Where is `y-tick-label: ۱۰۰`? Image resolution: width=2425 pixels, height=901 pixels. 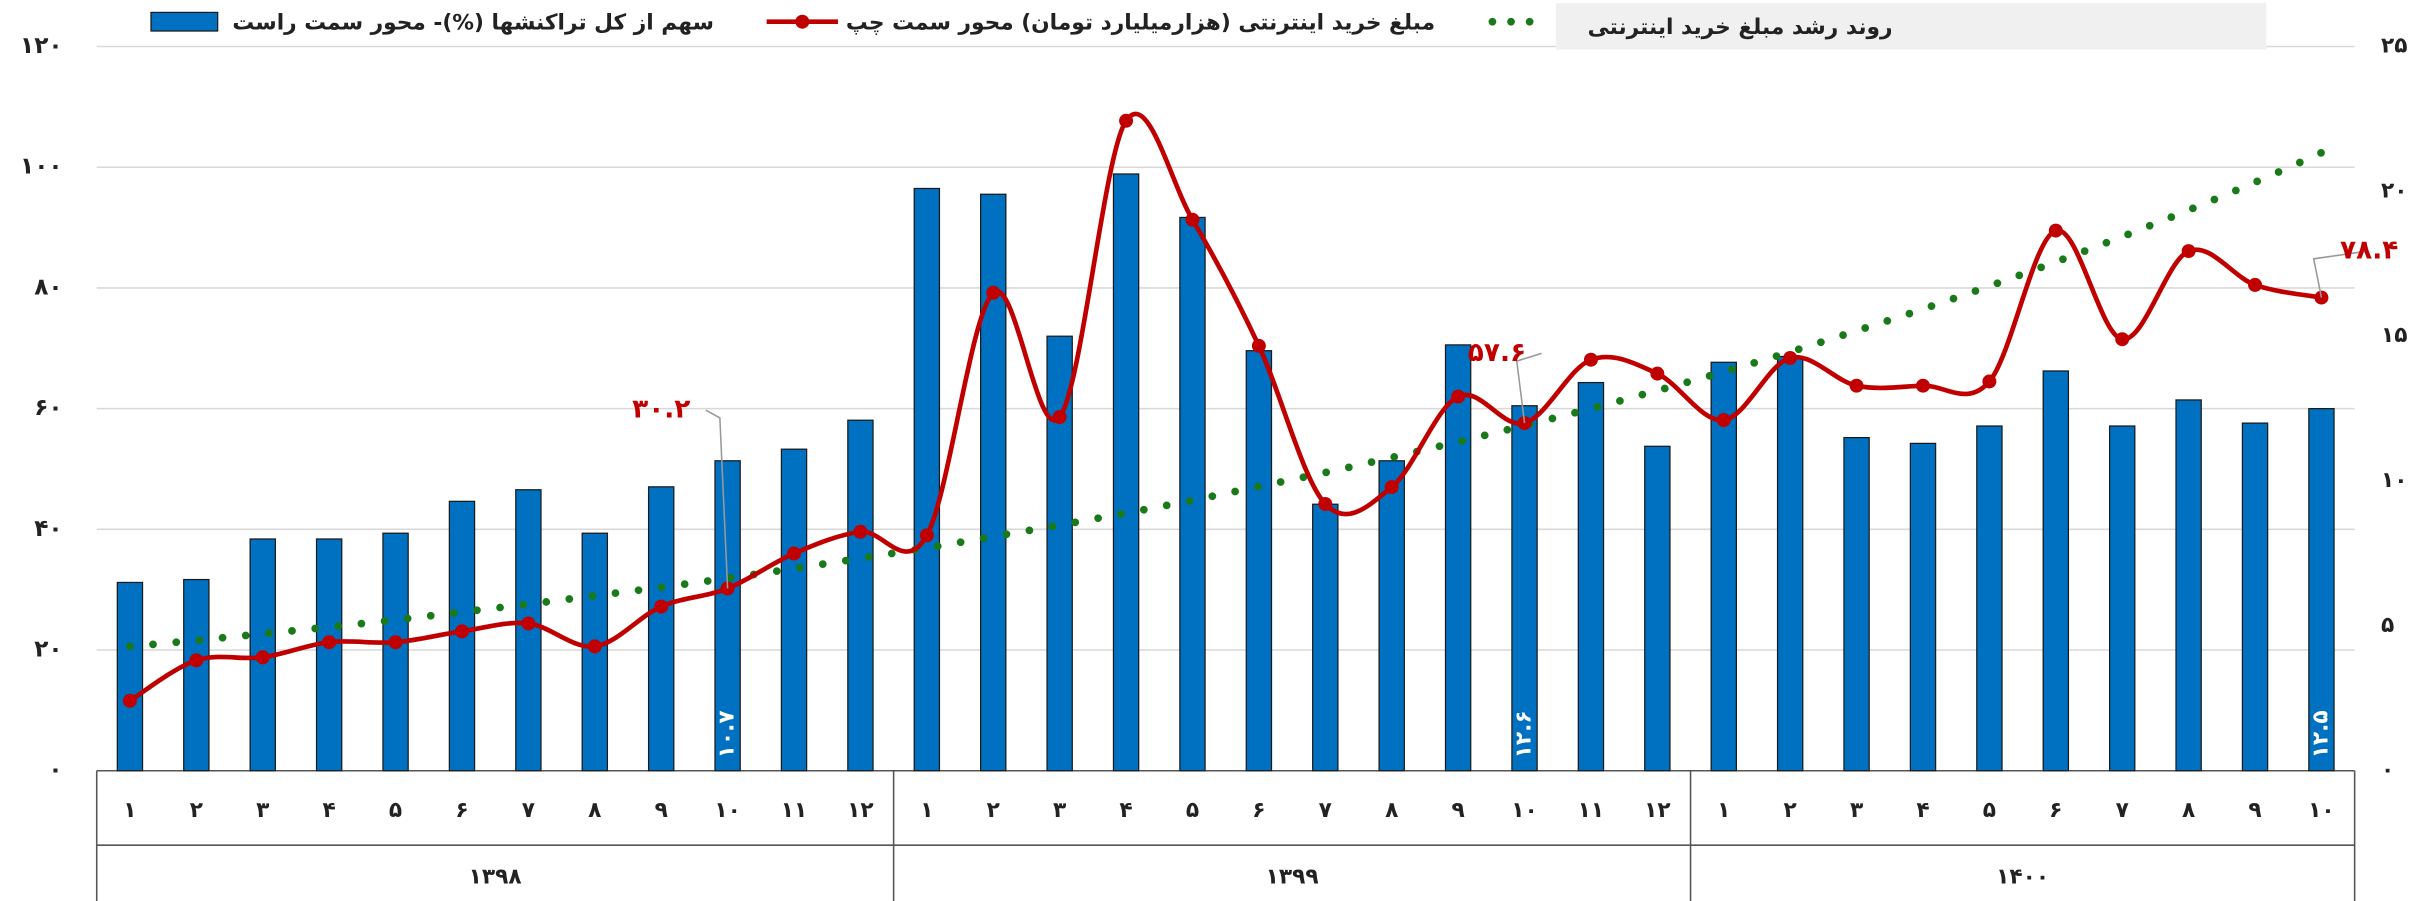 y-tick-label: ۱۰۰ is located at coordinates (41, 166).